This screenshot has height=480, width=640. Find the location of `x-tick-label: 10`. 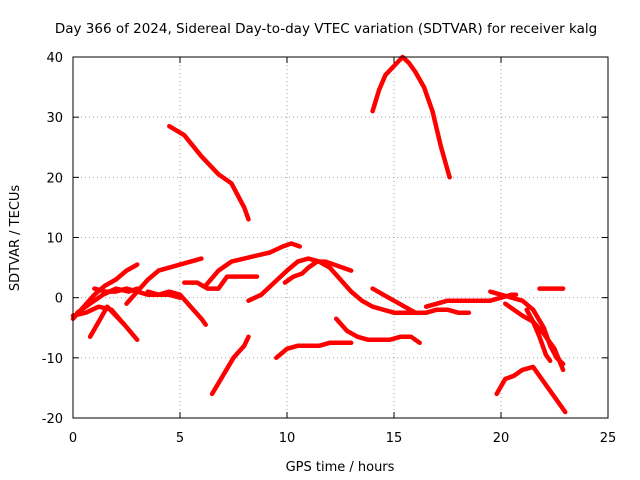

x-tick-label: 10 is located at coordinates (287, 438).